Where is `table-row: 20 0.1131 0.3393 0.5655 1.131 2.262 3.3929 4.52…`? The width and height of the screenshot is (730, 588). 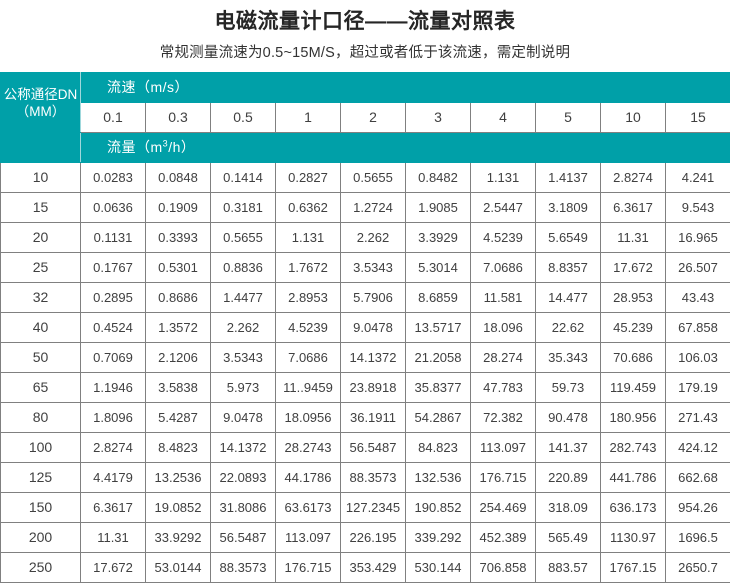 table-row: 20 0.1131 0.3393 0.5655 1.131 2.262 3.3929 4.52… is located at coordinates (365, 237).